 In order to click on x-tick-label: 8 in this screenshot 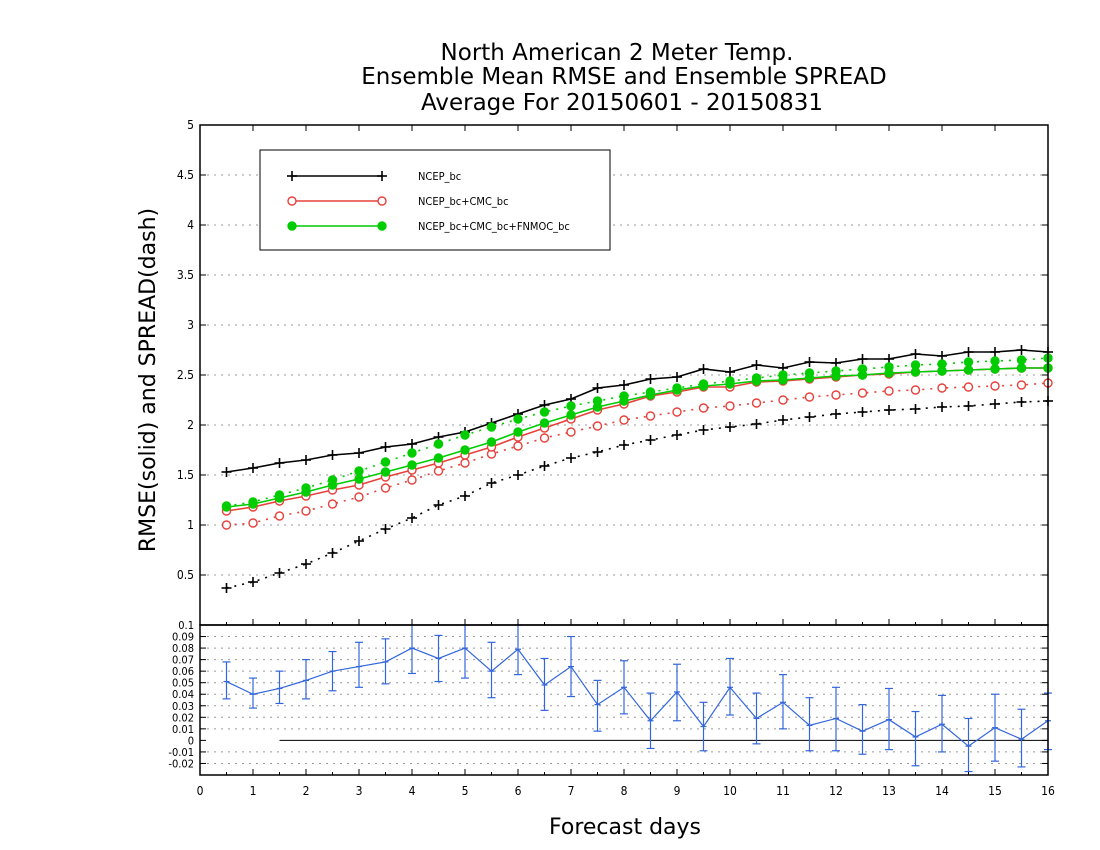, I will do `click(624, 791)`.